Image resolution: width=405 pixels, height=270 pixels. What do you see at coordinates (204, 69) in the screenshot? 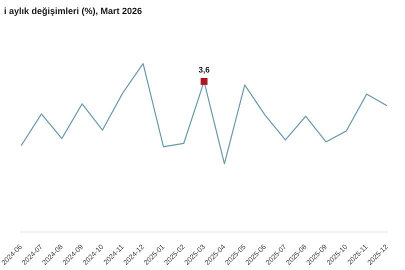
I see `annotation: 3,6` at bounding box center [204, 69].